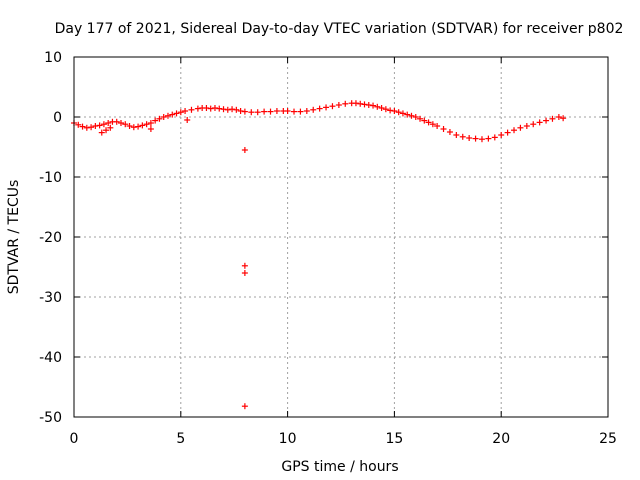  I want to click on x-tick-label: 15, so click(394, 439).